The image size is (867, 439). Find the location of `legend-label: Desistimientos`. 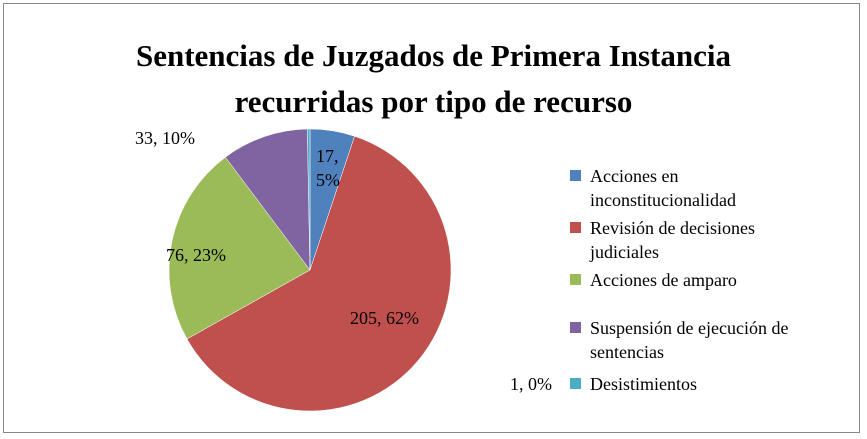

legend-label: Desistimientos is located at coordinates (643, 384).